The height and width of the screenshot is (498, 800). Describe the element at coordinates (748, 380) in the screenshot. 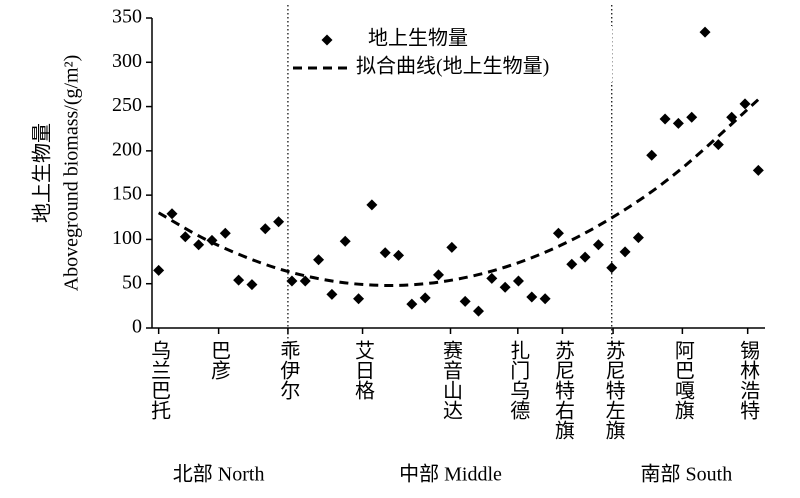

I see `x-tick-label: 锡林浩特` at that location.